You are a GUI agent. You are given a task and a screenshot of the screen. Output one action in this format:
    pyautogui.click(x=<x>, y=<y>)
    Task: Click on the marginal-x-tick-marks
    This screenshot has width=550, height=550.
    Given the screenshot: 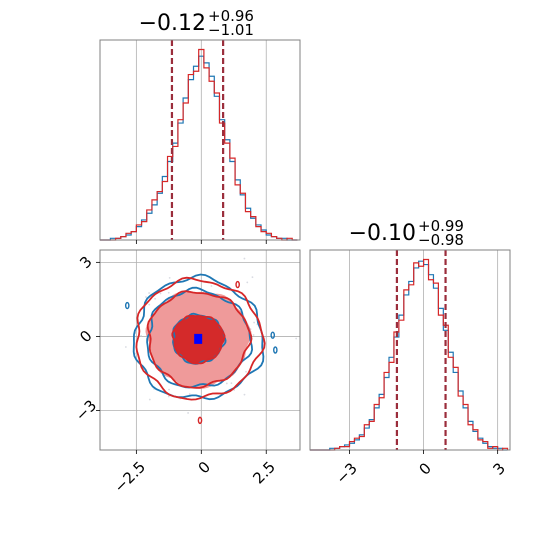 What is the action you would take?
    pyautogui.click(x=201, y=242)
    